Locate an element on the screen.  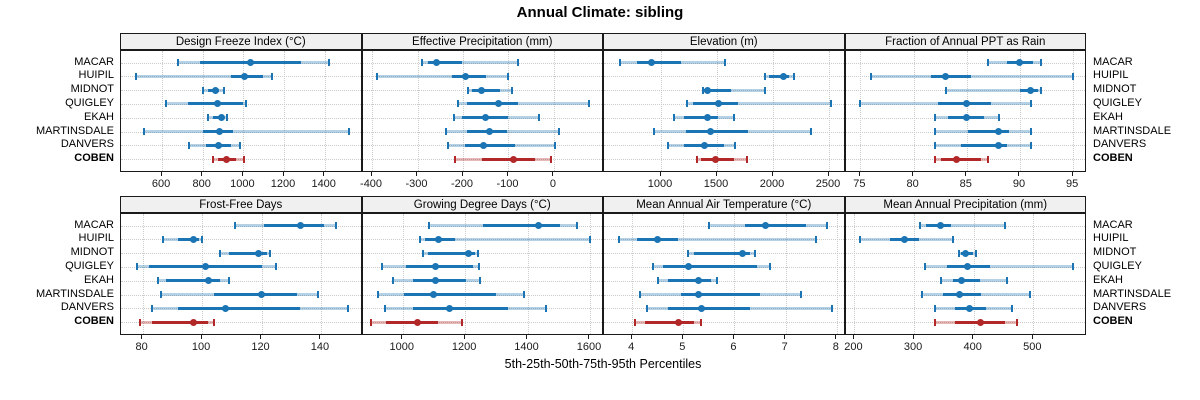
panel-mean-annual-precipitation-mm is located at coordinates (965, 274).